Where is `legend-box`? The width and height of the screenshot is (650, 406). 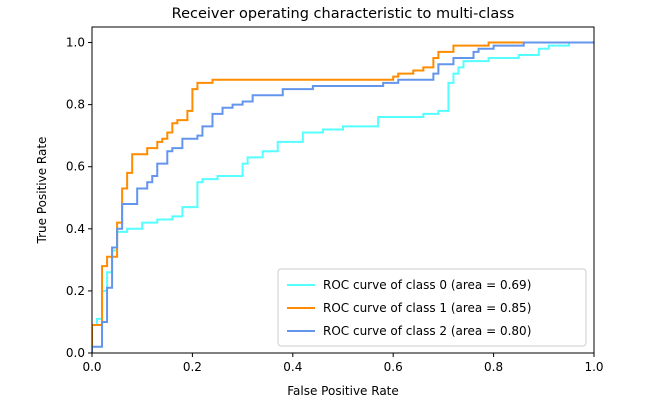 legend-box is located at coordinates (432, 307).